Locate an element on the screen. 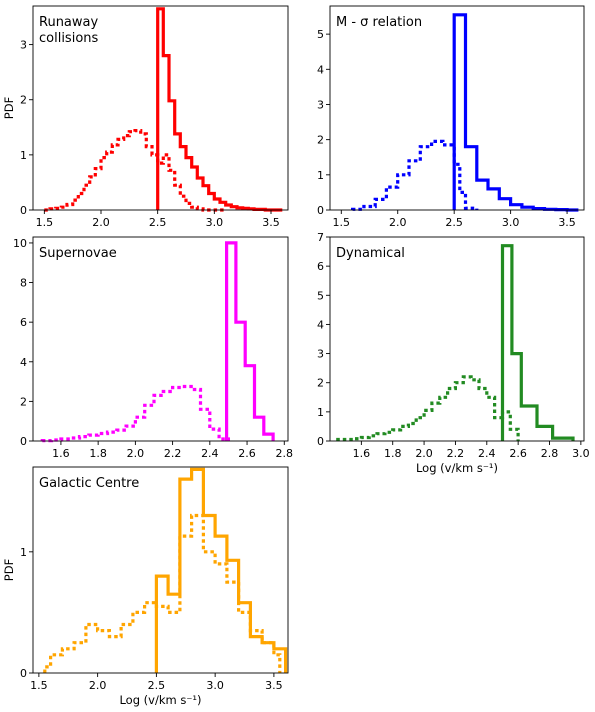 This screenshot has height=712, width=595. panel-3: 1.6 1.8 2.0 2.2 2.4 2.6 2.8 0 2 4 6 8 10 Supernovae is located at coordinates (153, 348).